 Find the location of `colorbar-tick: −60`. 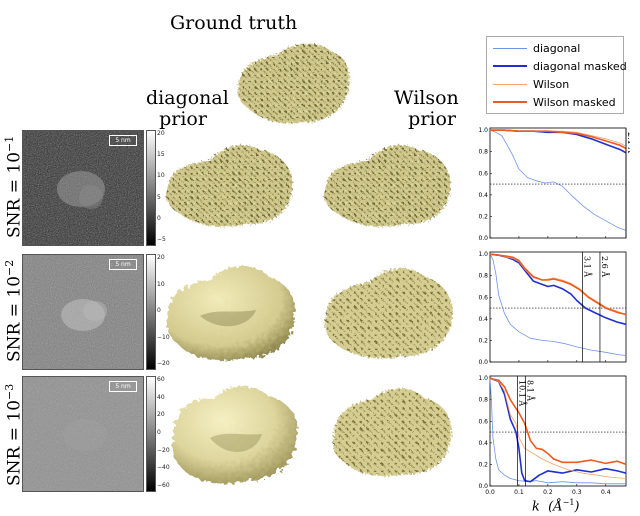

colorbar-tick: −60 is located at coordinates (163, 485).